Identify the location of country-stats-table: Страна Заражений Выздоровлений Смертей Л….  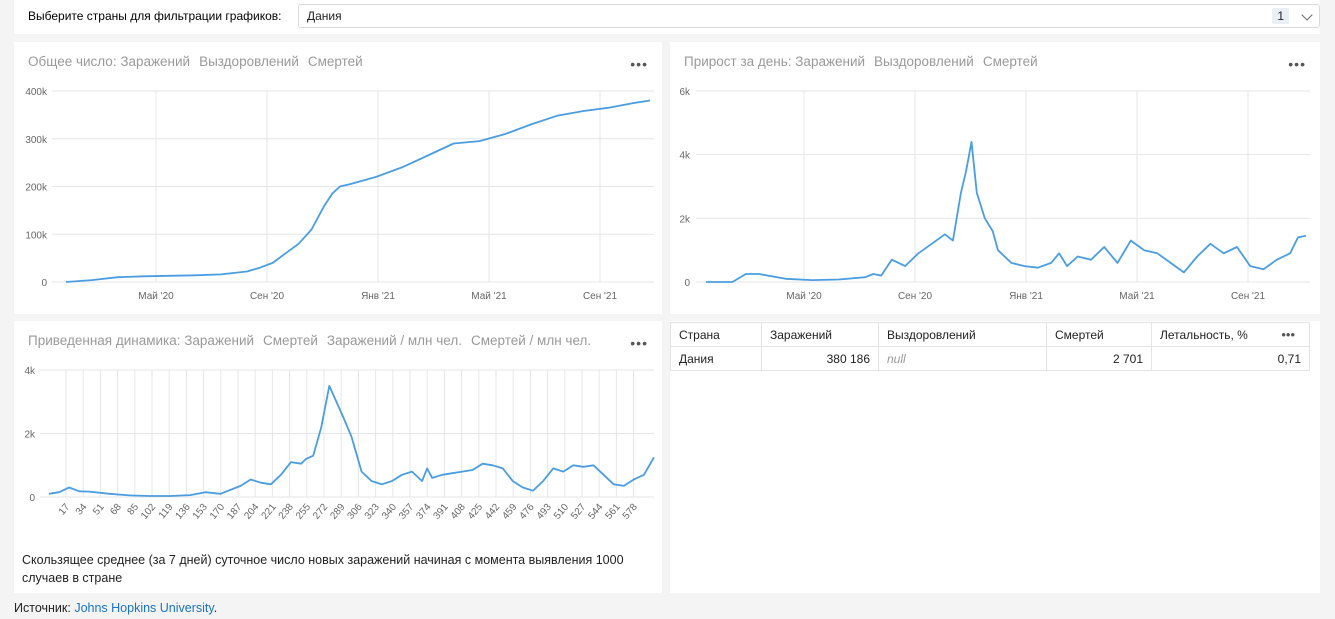
(990, 346).